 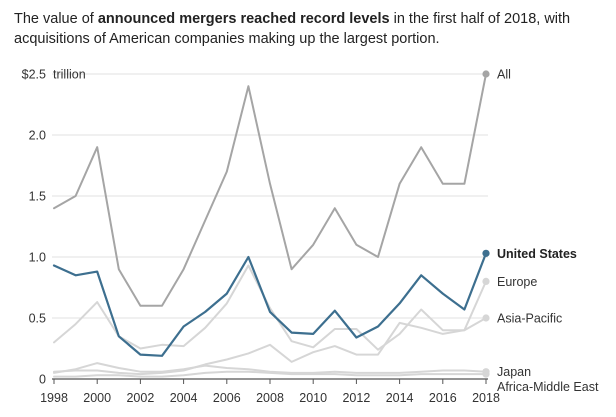 What do you see at coordinates (97, 398) in the screenshot?
I see `x-tick-label: 2000` at bounding box center [97, 398].